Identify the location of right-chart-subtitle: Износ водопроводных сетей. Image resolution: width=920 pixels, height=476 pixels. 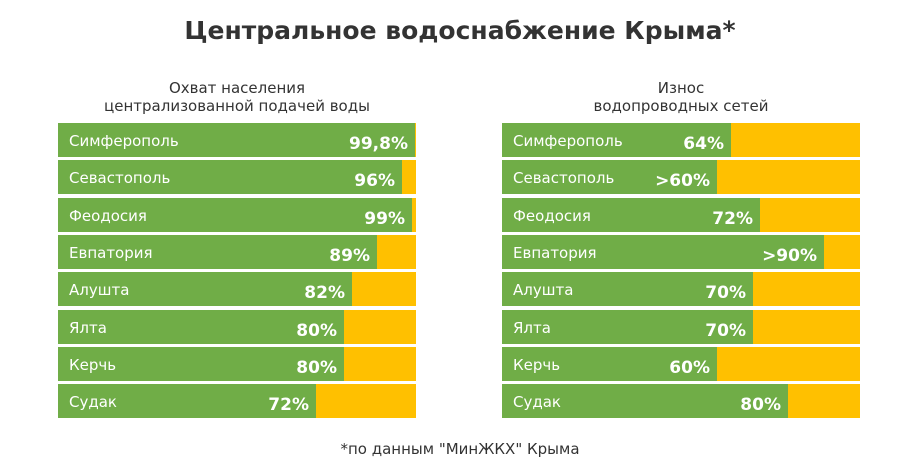
(681, 97).